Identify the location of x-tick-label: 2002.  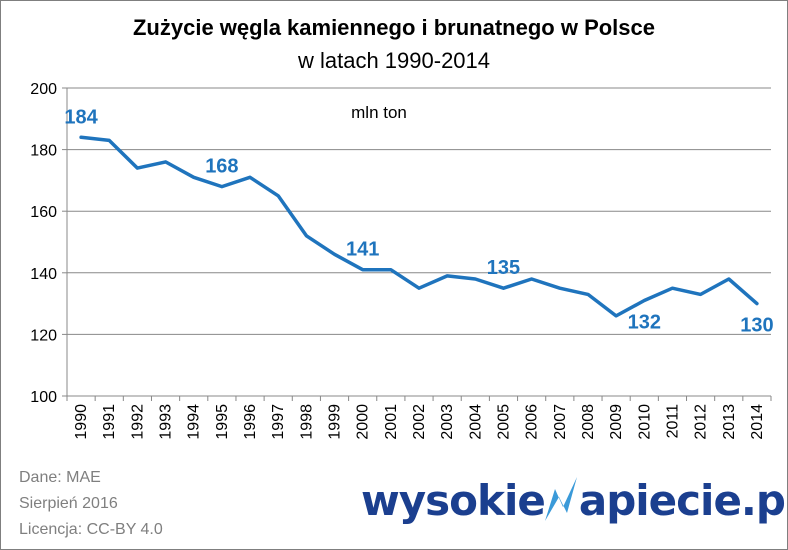
(419, 422).